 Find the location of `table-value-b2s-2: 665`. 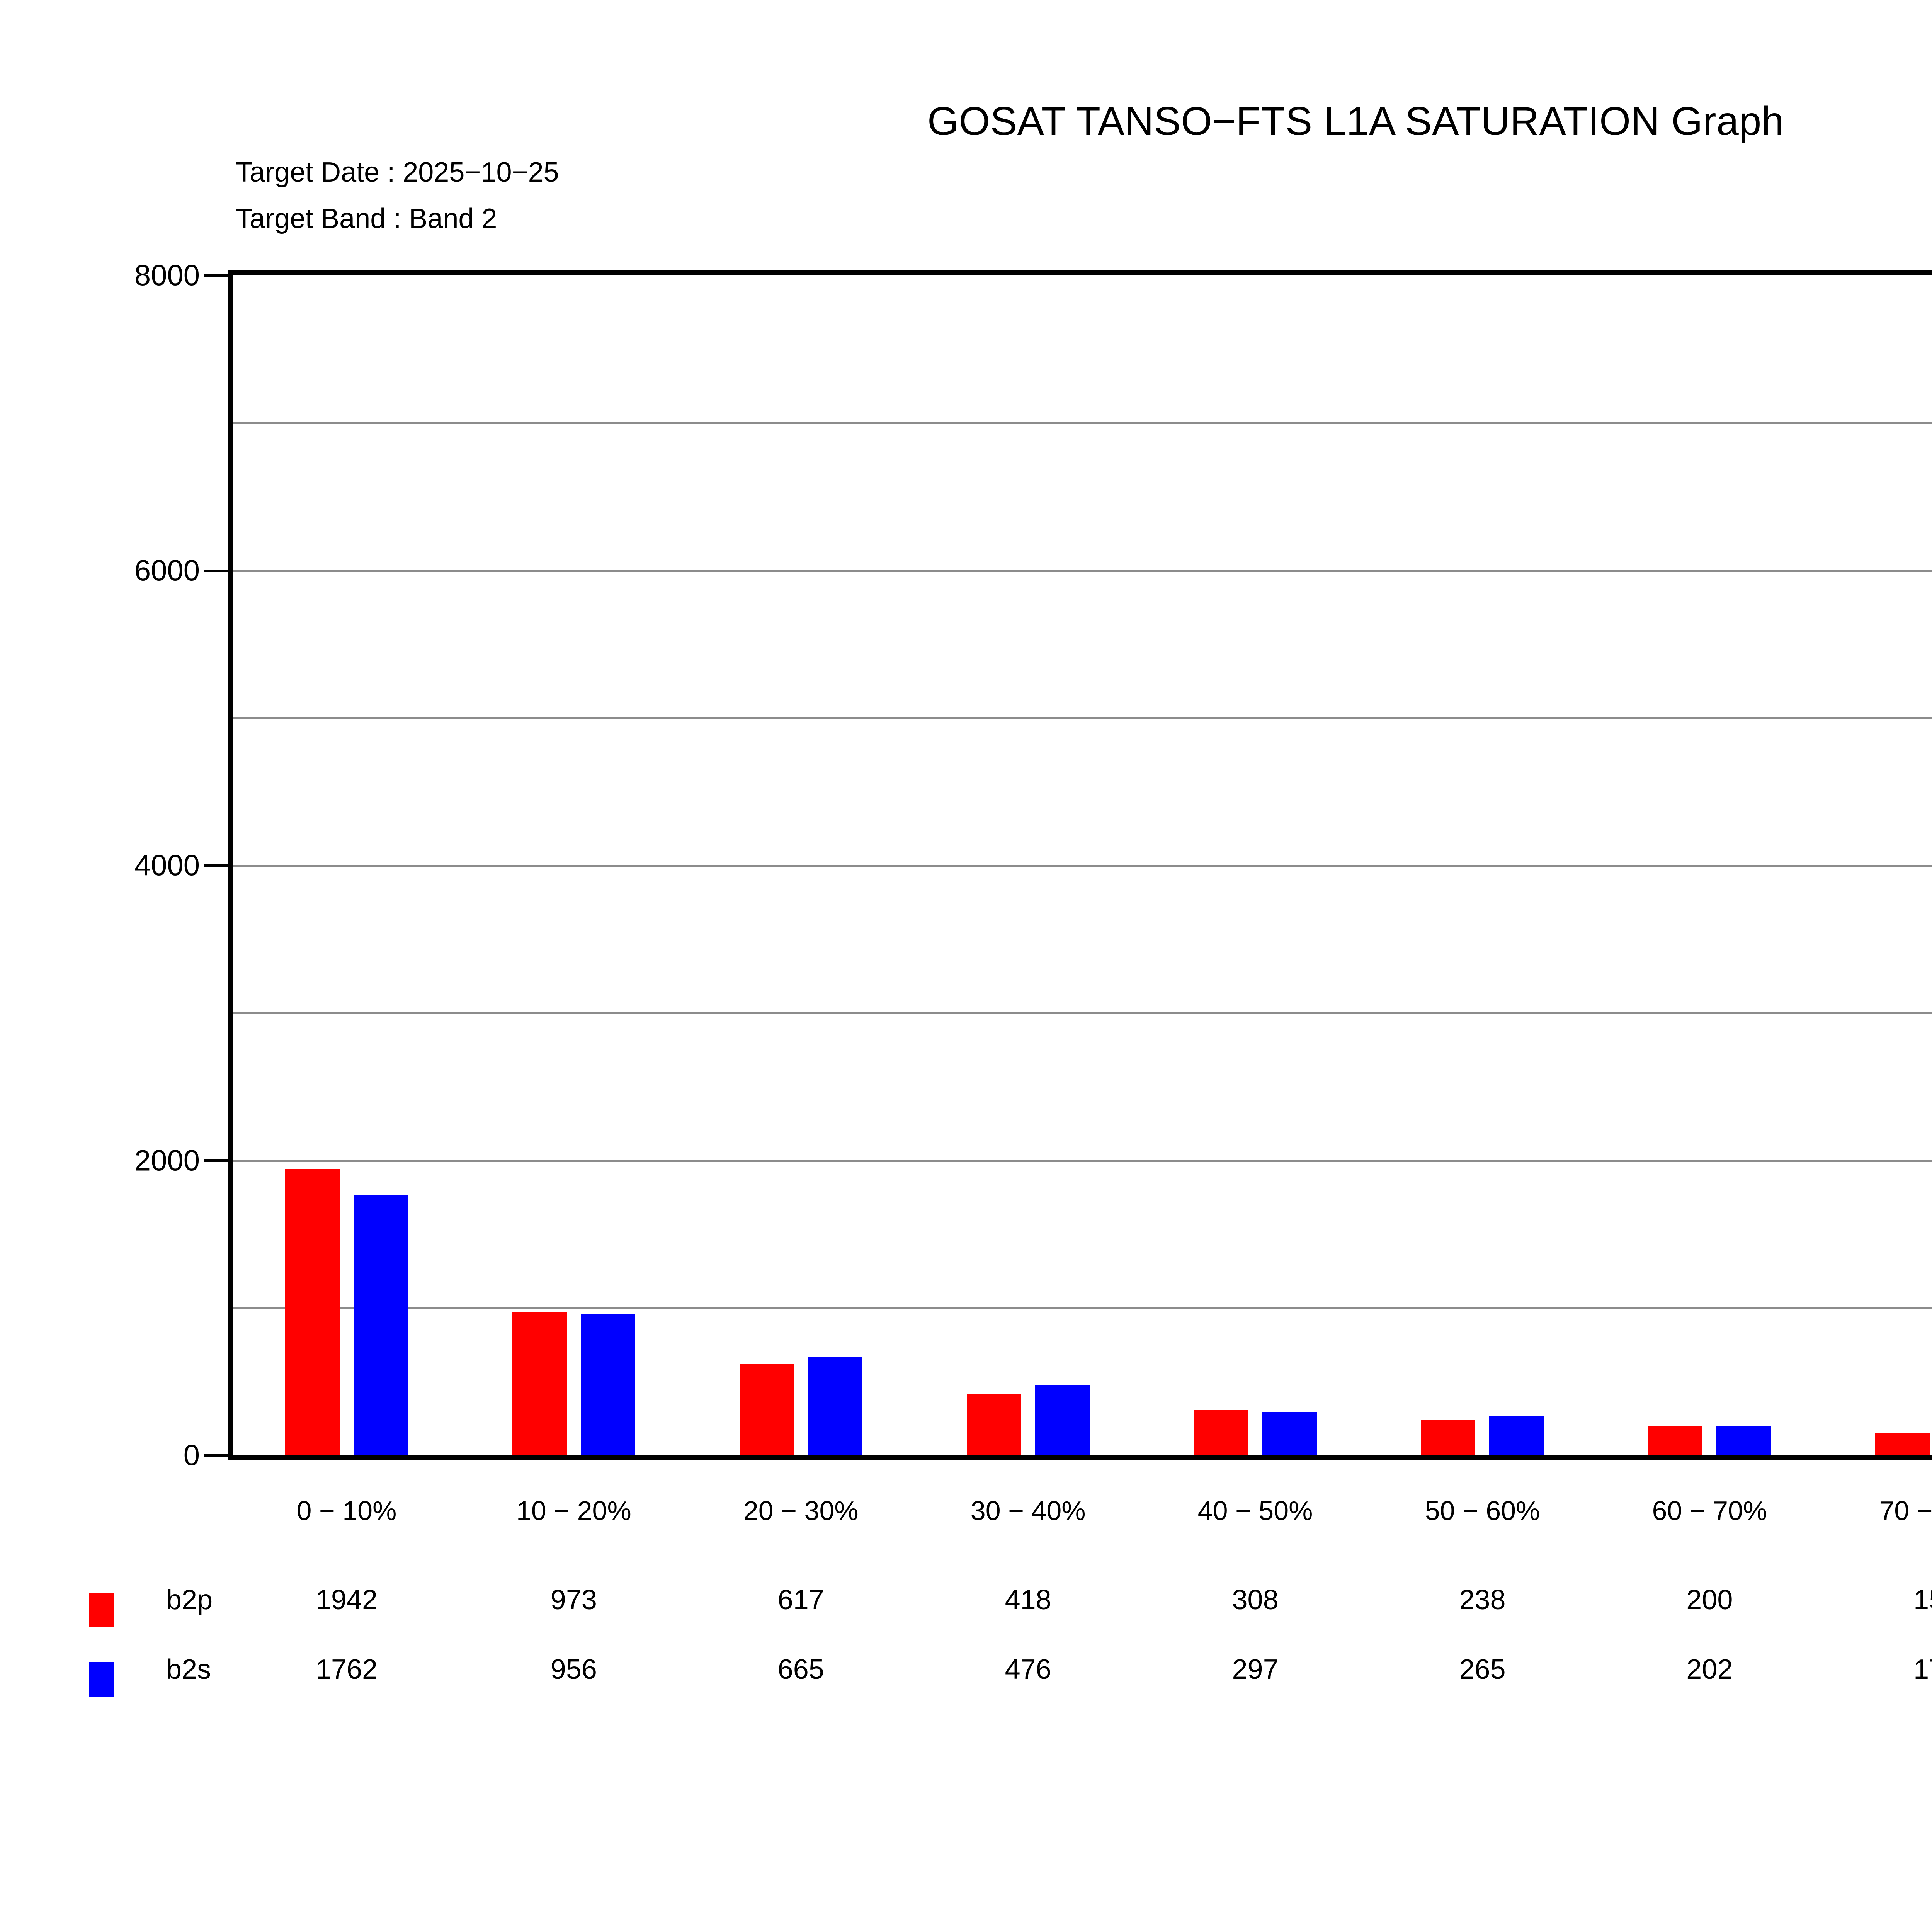

table-value-b2s-2: 665 is located at coordinates (800, 1669).